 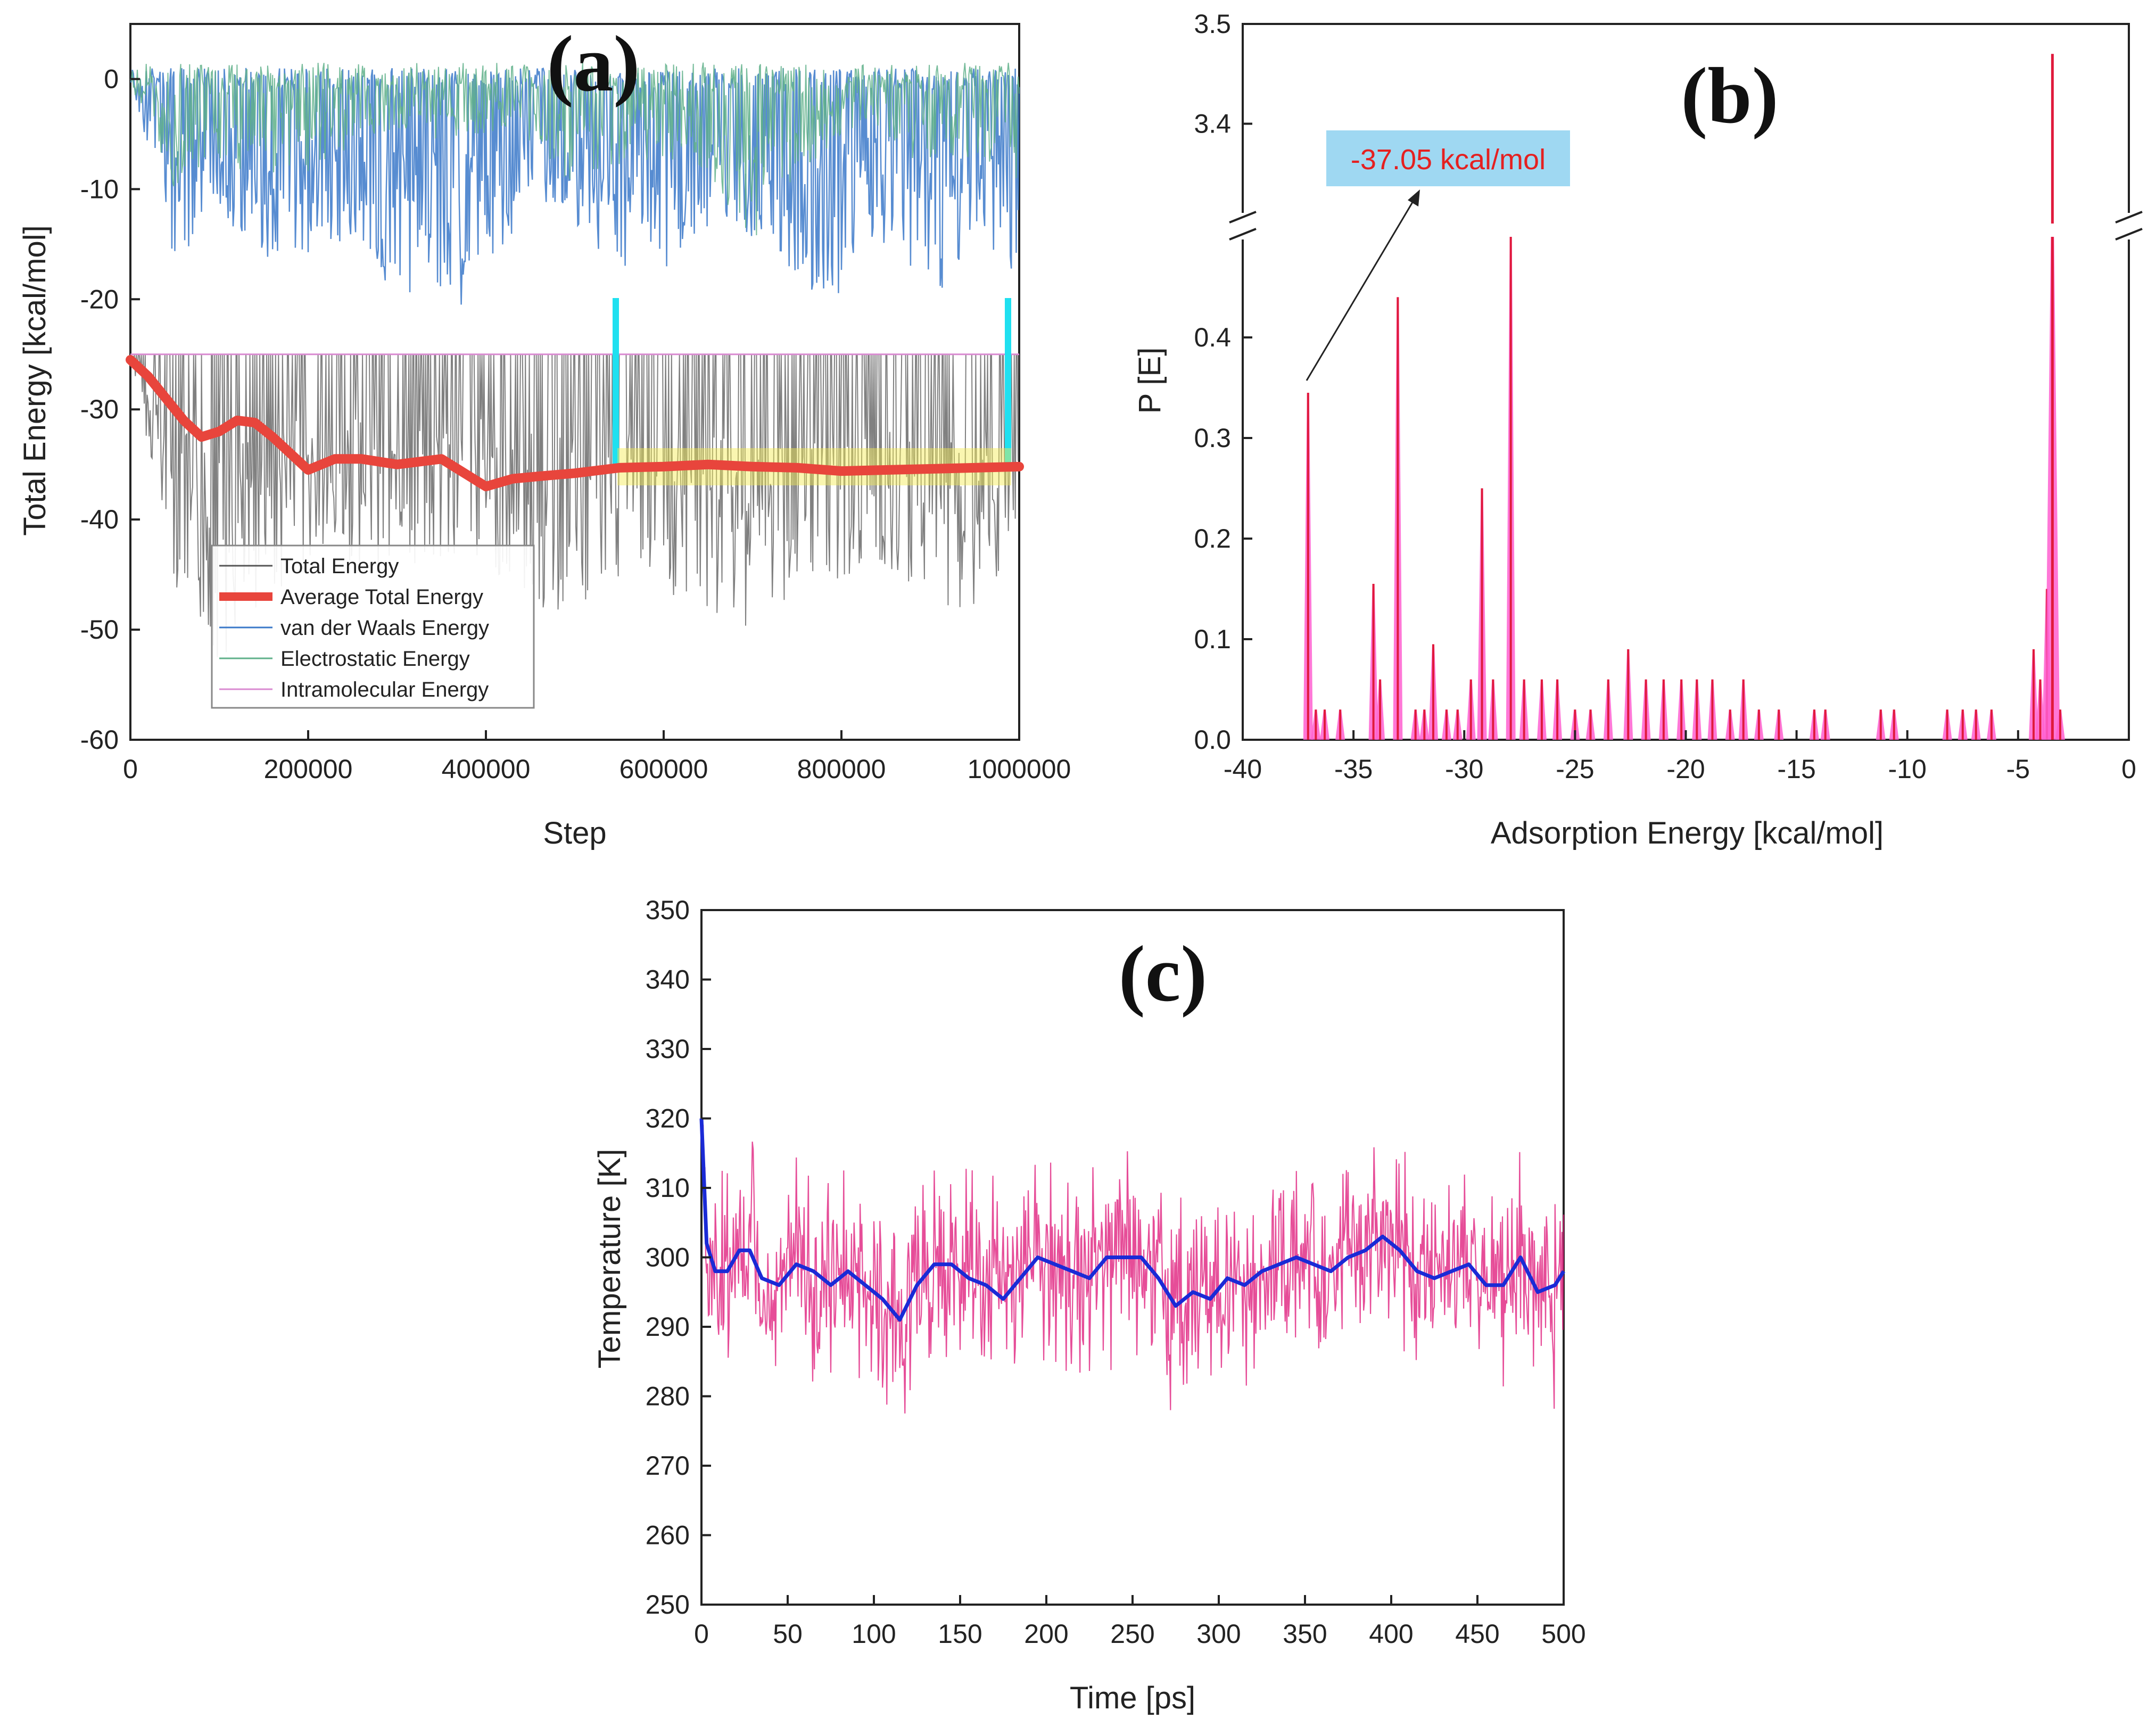 What do you see at coordinates (668, 1536) in the screenshot?
I see `panel-c-ytick-label: 260` at bounding box center [668, 1536].